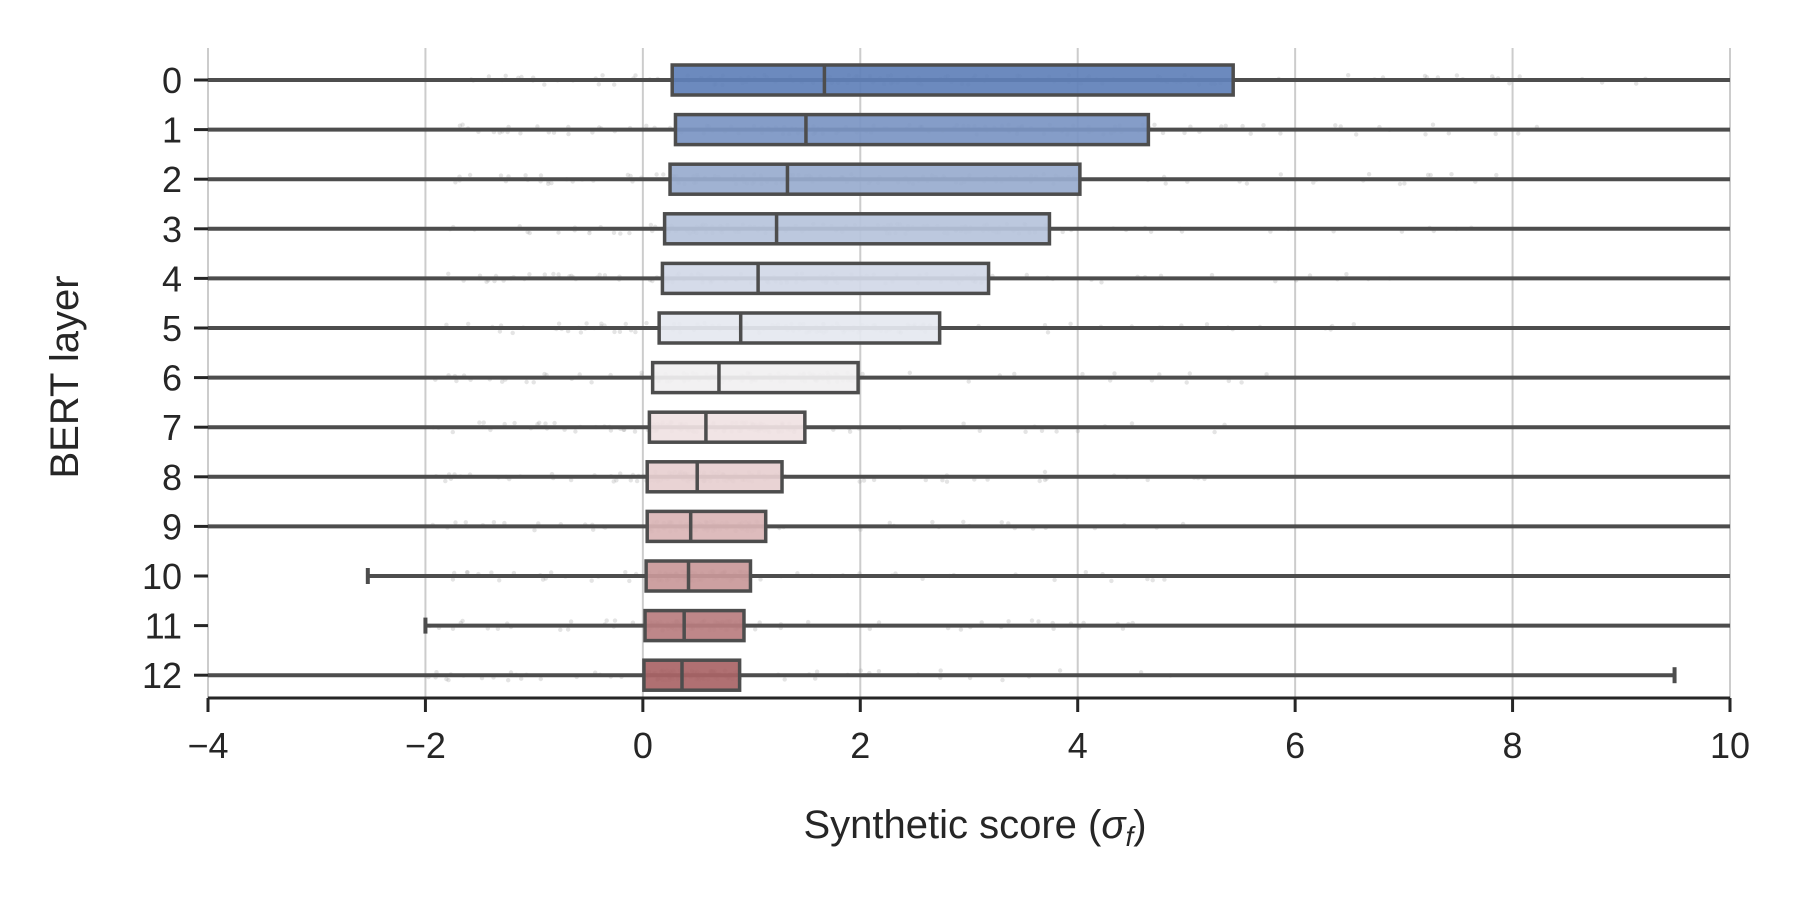 The image size is (1800, 900). I want to click on y-tick-label: 11, so click(163, 626).